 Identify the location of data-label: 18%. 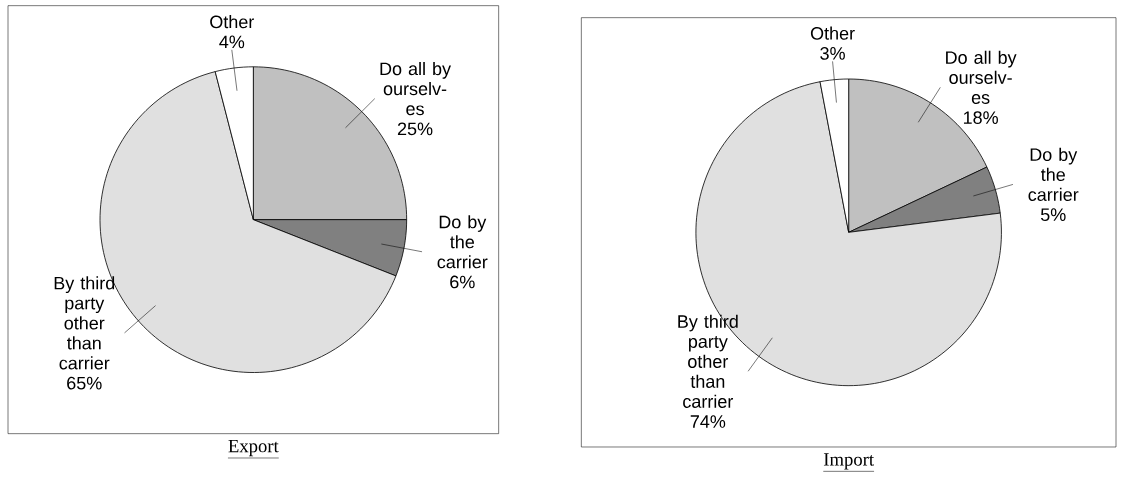
(980, 117).